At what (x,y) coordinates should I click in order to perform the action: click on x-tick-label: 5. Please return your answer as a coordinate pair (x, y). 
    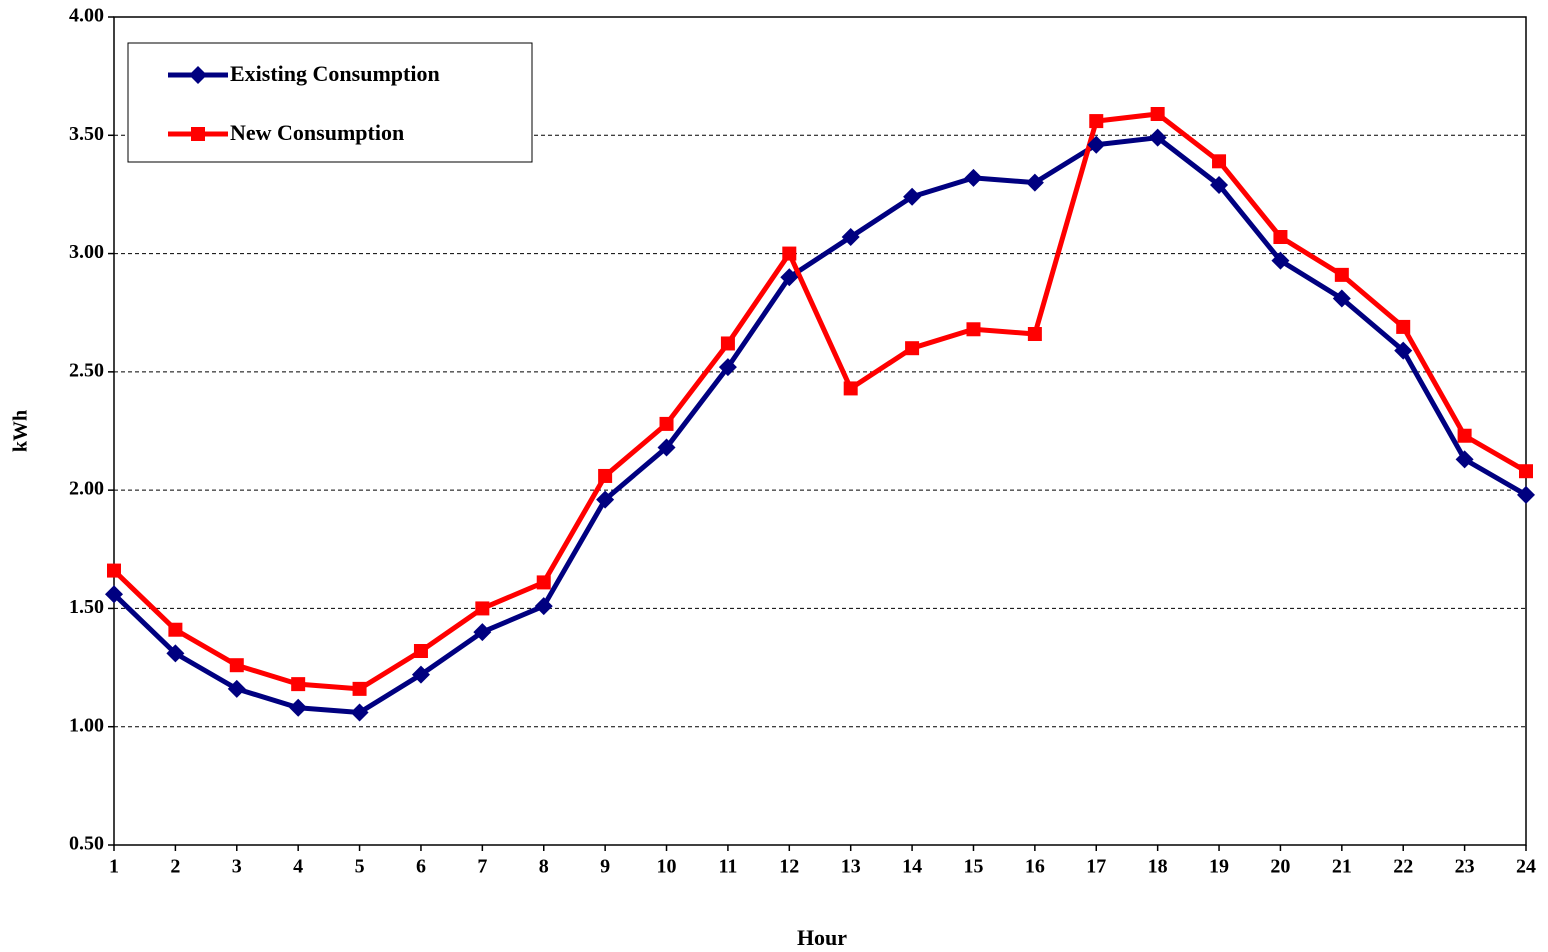
    Looking at the image, I should click on (360, 867).